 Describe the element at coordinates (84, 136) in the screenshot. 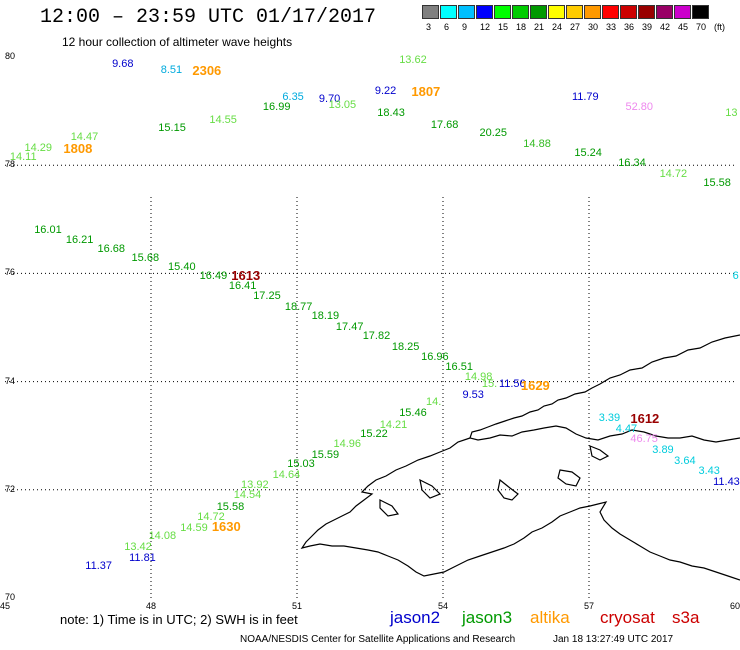

I see `wave-height-value: 14.47` at that location.